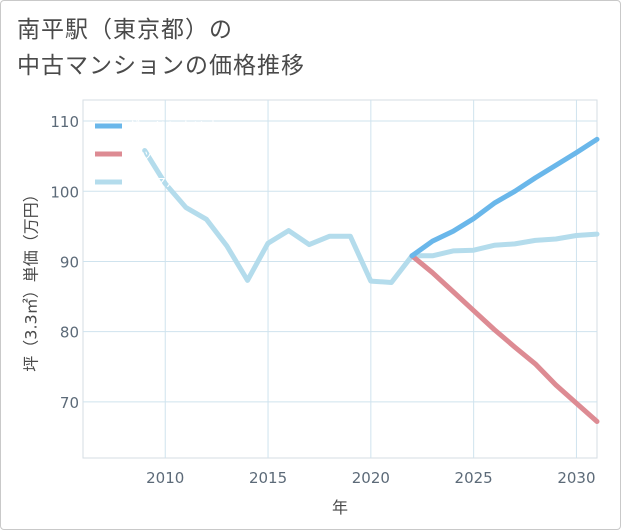 The image size is (621, 530). What do you see at coordinates (125, 30) in the screenshot?
I see `title-line-1: 南平駅（東京都）の` at bounding box center [125, 30].